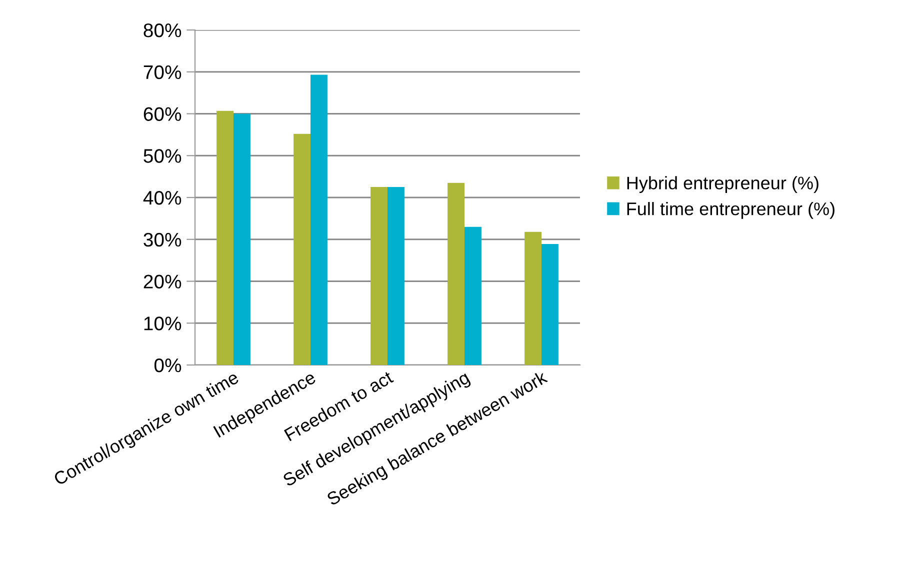 The height and width of the screenshot is (568, 899). Describe the element at coordinates (163, 114) in the screenshot. I see `y-tick-label: 60%` at that location.